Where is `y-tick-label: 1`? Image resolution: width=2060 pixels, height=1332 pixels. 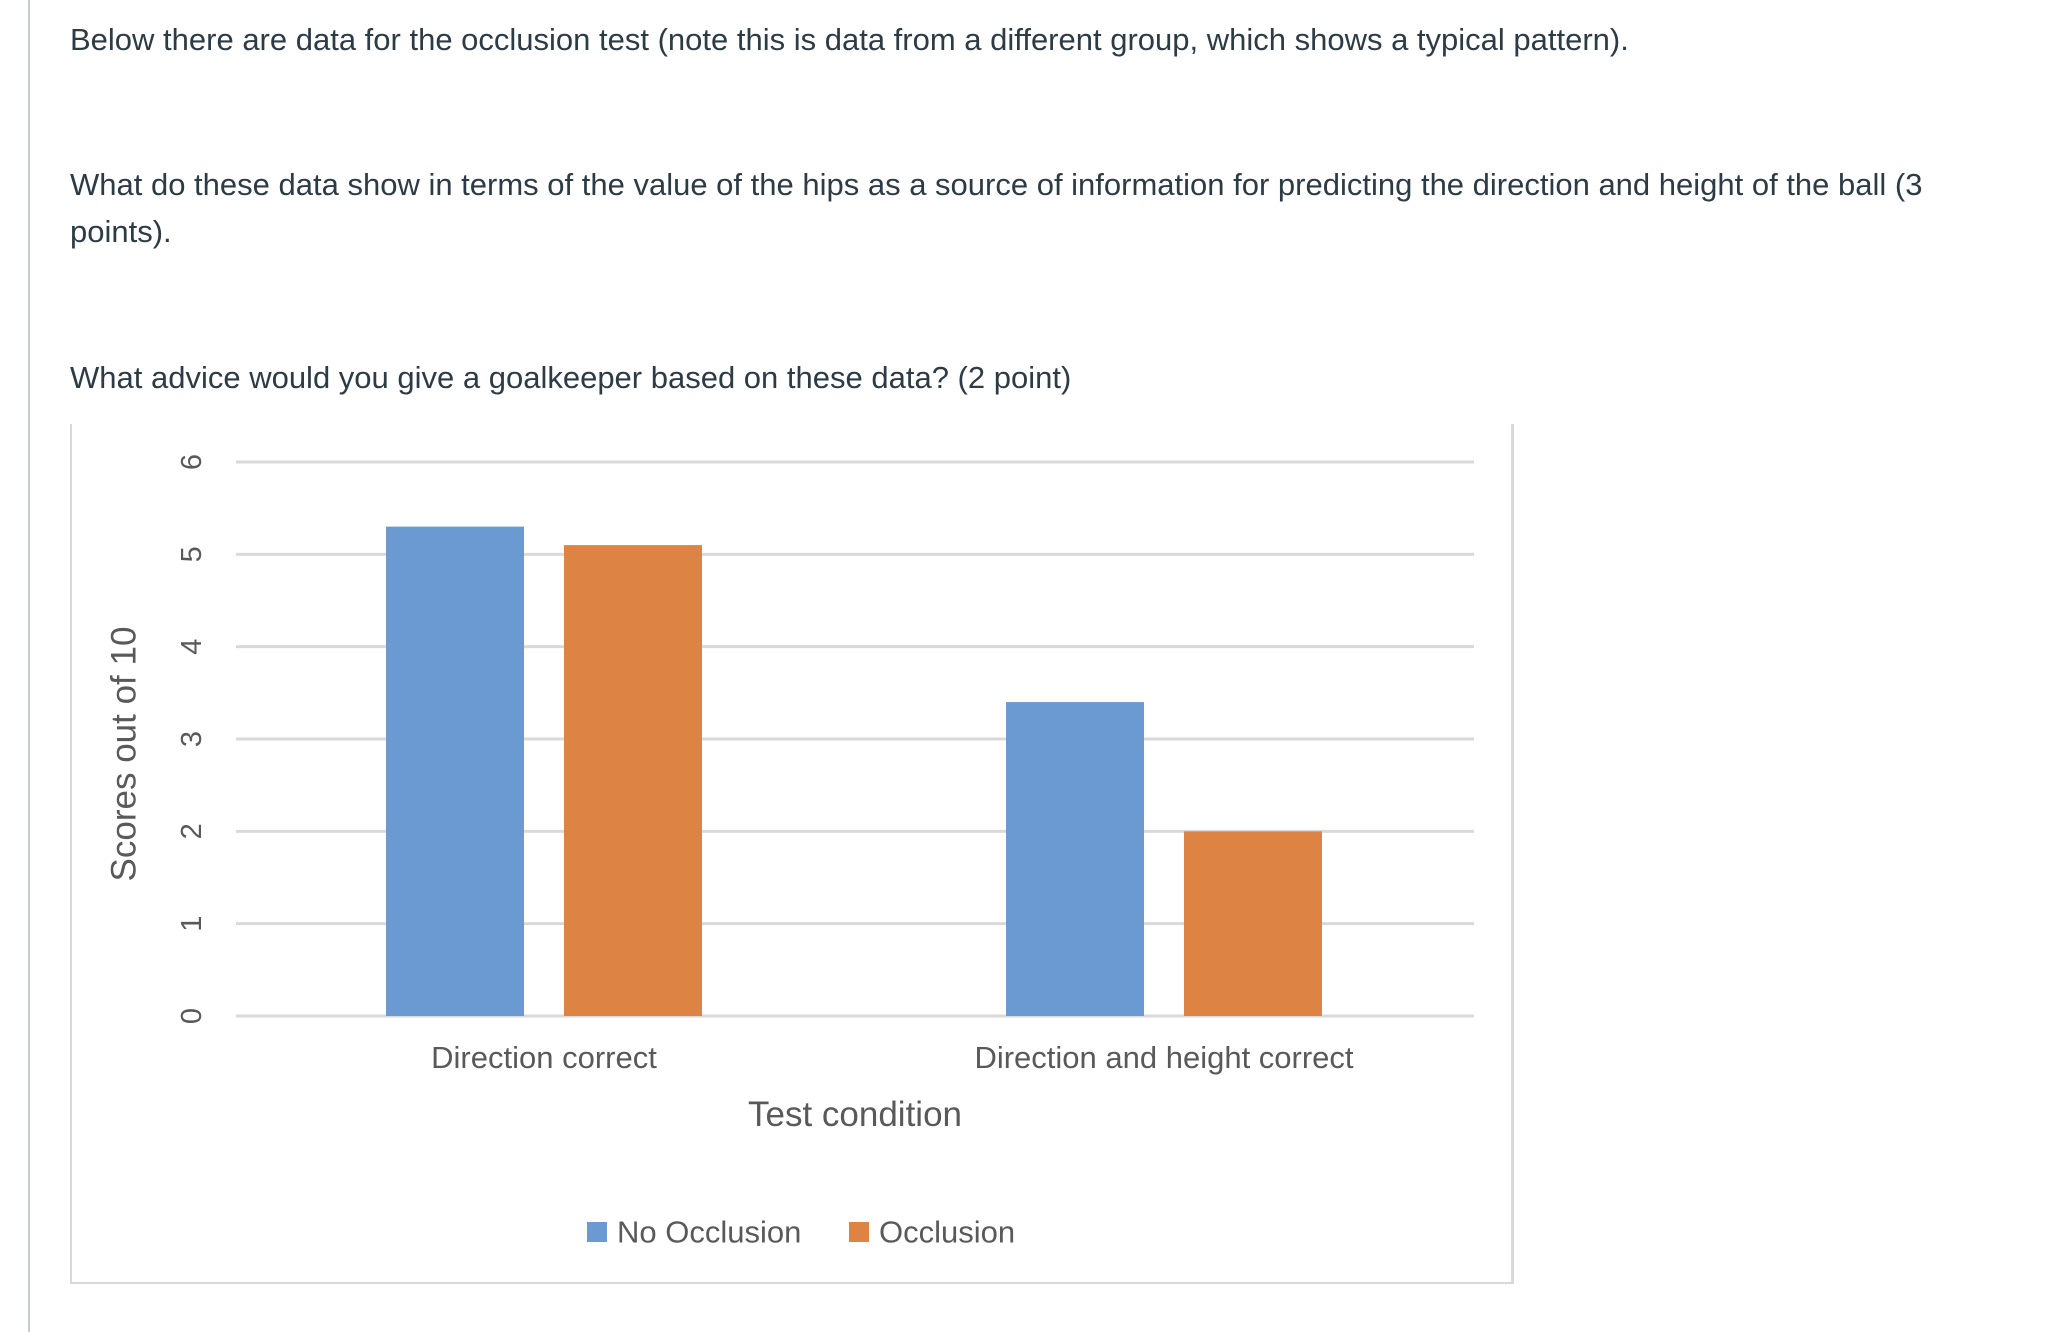
y-tick-label: 1 is located at coordinates (192, 924).